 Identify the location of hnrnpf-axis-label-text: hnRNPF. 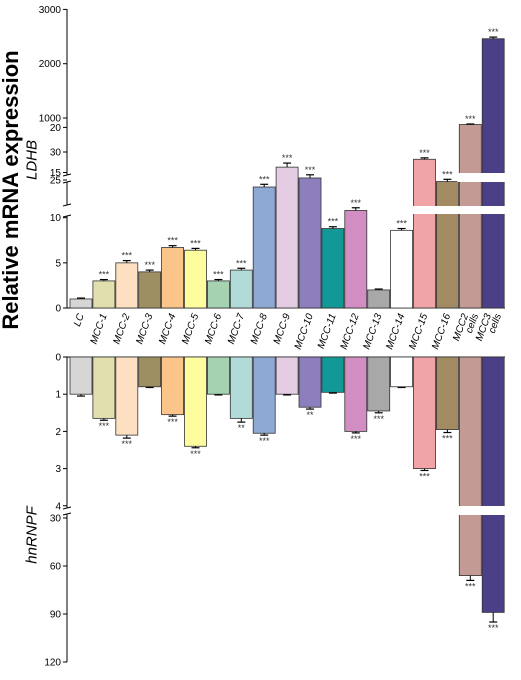
(32, 535).